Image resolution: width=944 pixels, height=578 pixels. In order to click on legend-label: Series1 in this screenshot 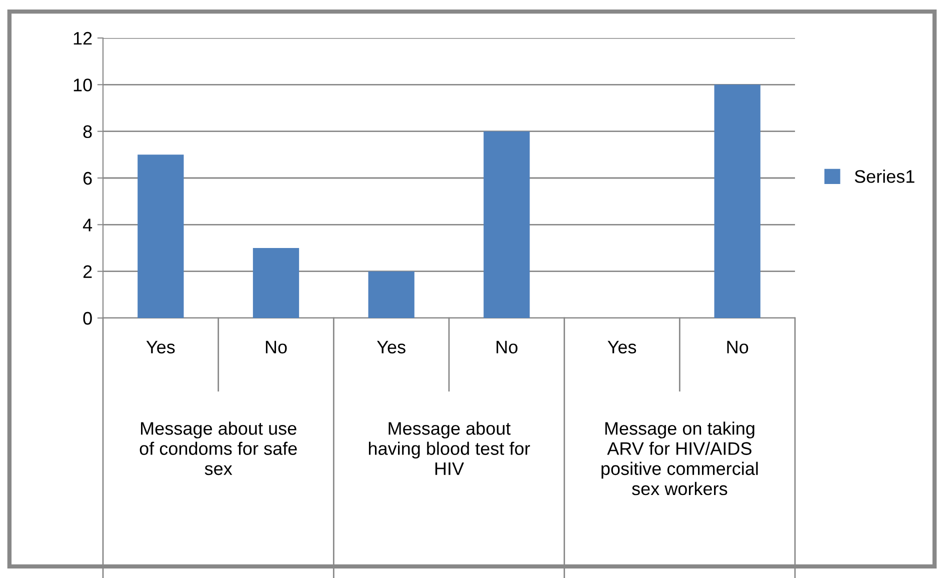, I will do `click(884, 176)`.